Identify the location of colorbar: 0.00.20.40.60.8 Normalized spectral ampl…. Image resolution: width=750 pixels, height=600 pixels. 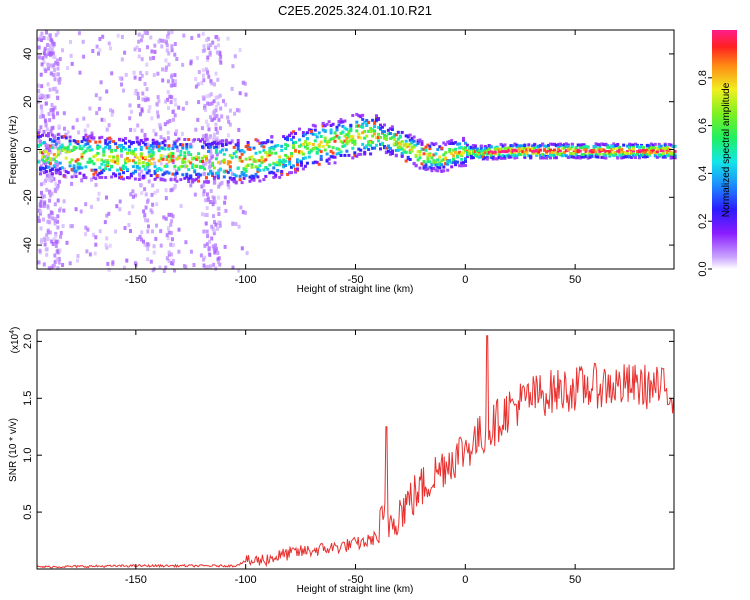
(717, 153).